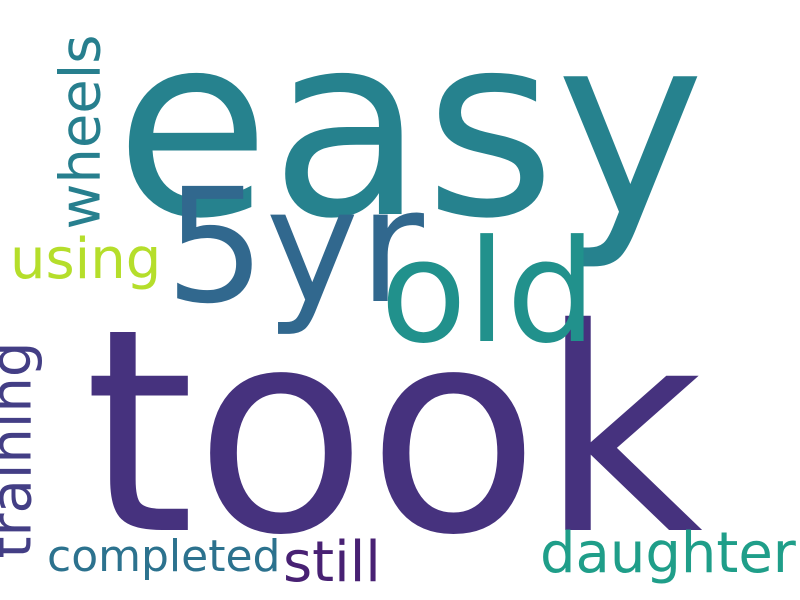  What do you see at coordinates (294, 247) in the screenshot?
I see `word-5yr: 5yr` at bounding box center [294, 247].